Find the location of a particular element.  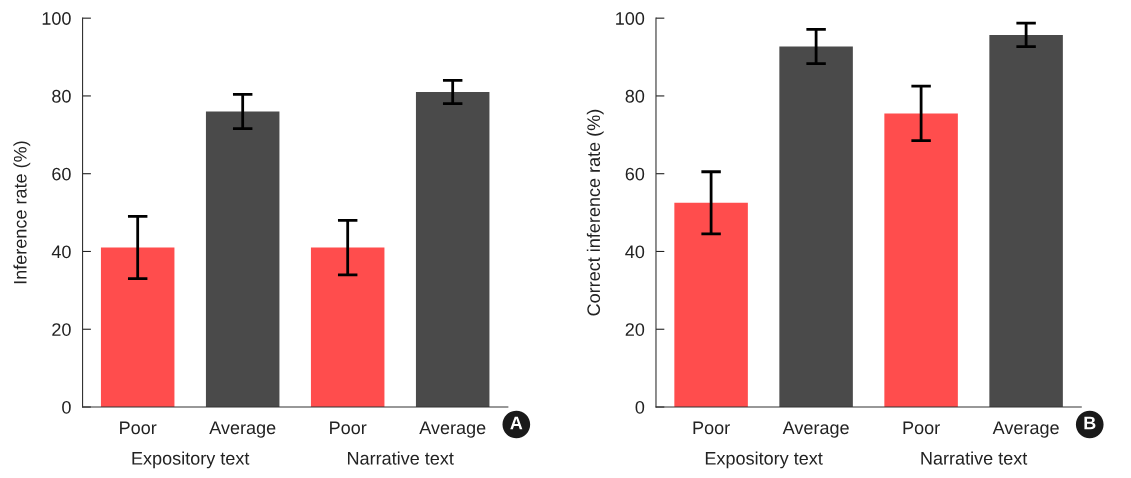

text: A is located at coordinates (516, 423).